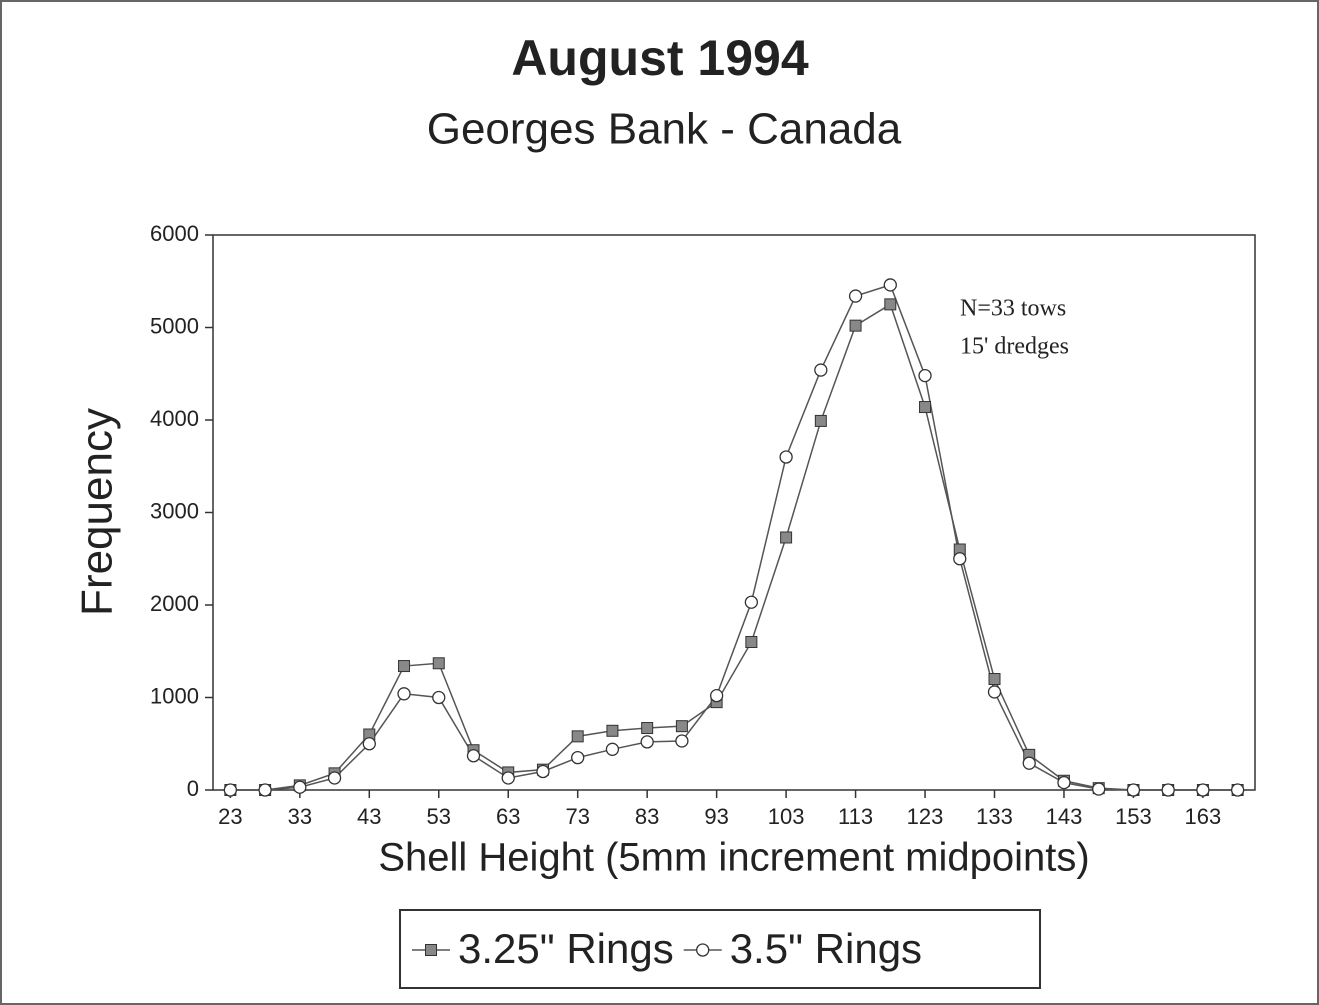 The image size is (1319, 1005). I want to click on x-tick-label: 123, so click(925, 816).